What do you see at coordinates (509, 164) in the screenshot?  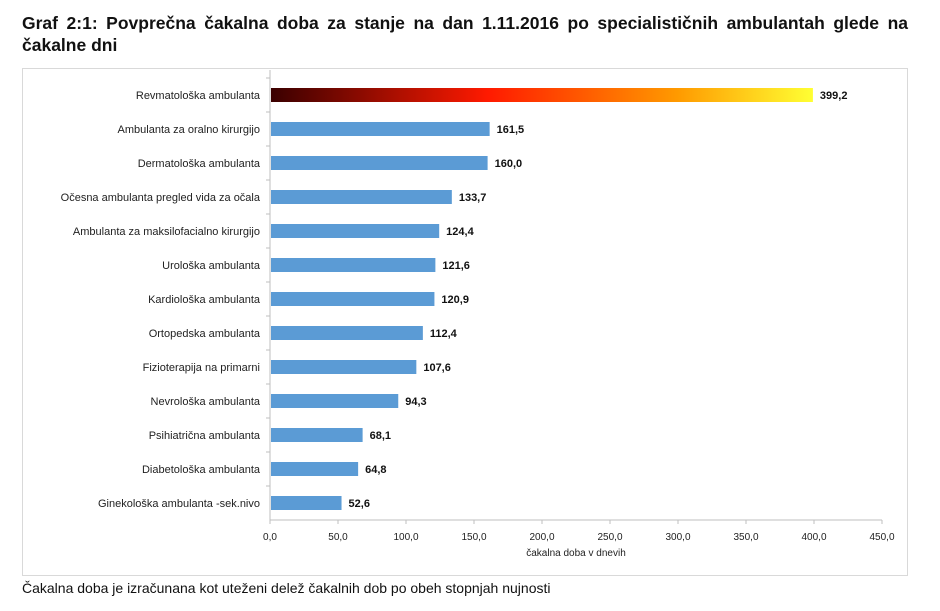 I see `data-label: 160,0` at bounding box center [509, 164].